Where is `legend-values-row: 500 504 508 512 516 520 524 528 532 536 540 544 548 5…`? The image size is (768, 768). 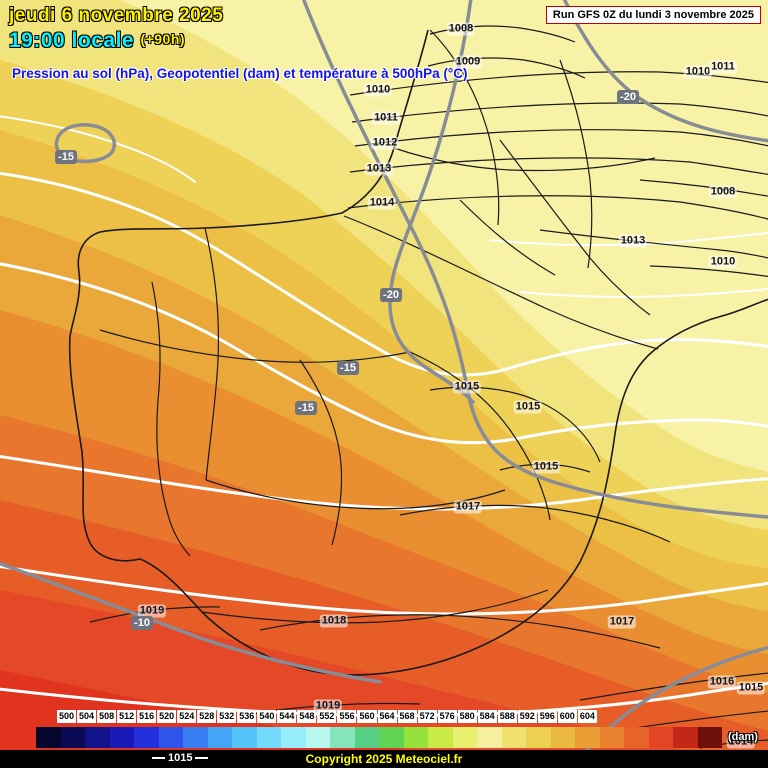
legend-values-row: 500 504 508 512 516 520 524 528 532 536 540 544 548 5… is located at coordinates (327, 716).